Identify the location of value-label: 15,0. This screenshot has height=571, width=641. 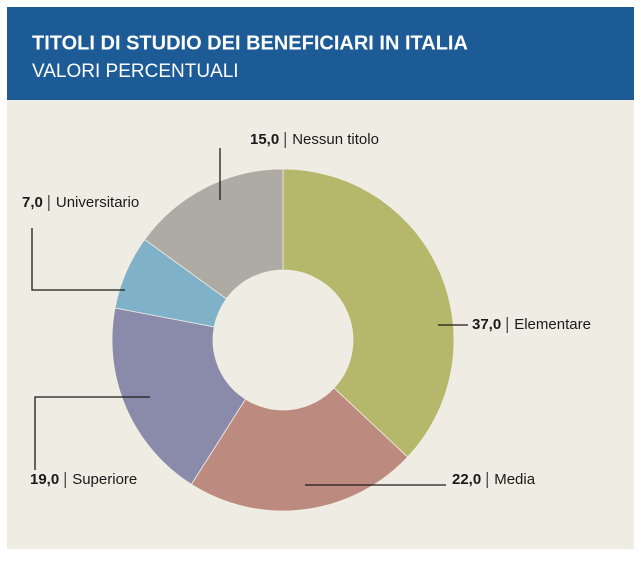
(264, 139).